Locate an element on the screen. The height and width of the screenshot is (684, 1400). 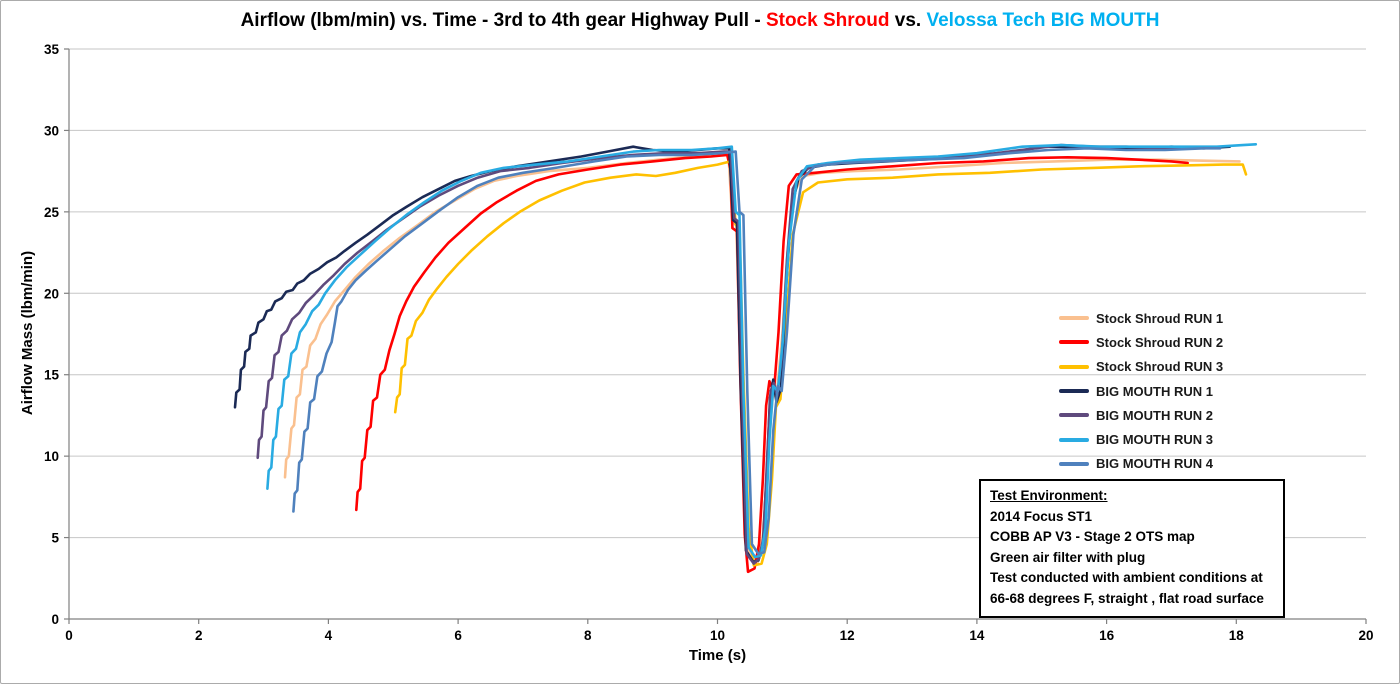
y-tick-label-10: 10 is located at coordinates (51, 456).